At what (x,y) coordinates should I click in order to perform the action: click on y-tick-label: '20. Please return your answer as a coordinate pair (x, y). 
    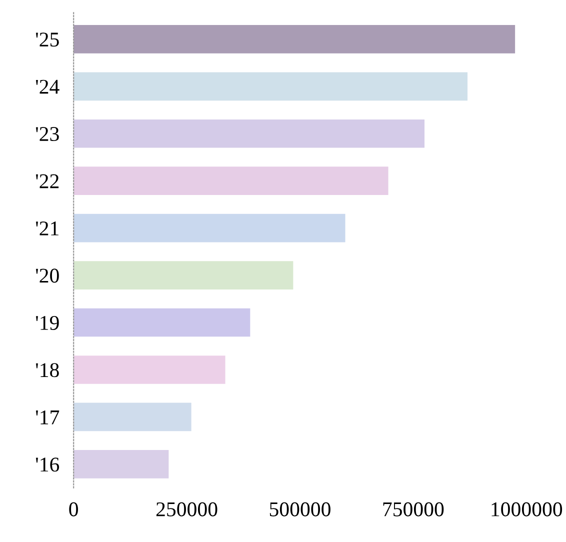
    Looking at the image, I should click on (47, 275).